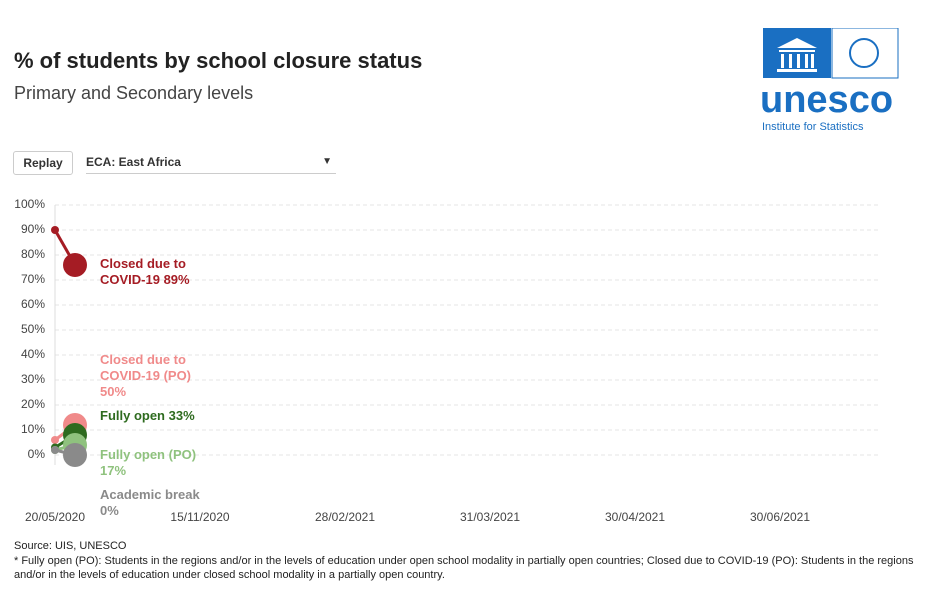 The height and width of the screenshot is (598, 926). Describe the element at coordinates (37, 454) in the screenshot. I see `y-tick-label: 0%` at that location.